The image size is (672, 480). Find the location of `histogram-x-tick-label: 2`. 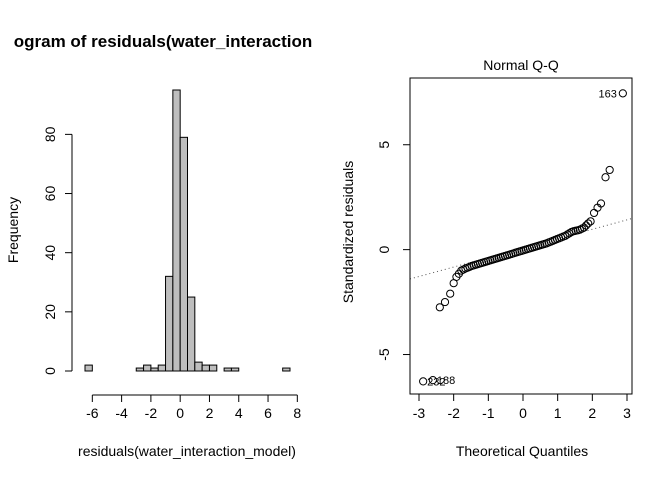

histogram-x-tick-label: 2 is located at coordinates (210, 413).